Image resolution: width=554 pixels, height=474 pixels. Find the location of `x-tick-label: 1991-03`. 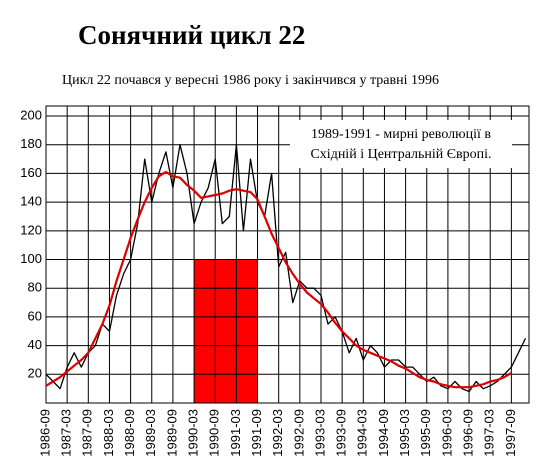

x-tick-label: 1991-03 is located at coordinates (235, 433).